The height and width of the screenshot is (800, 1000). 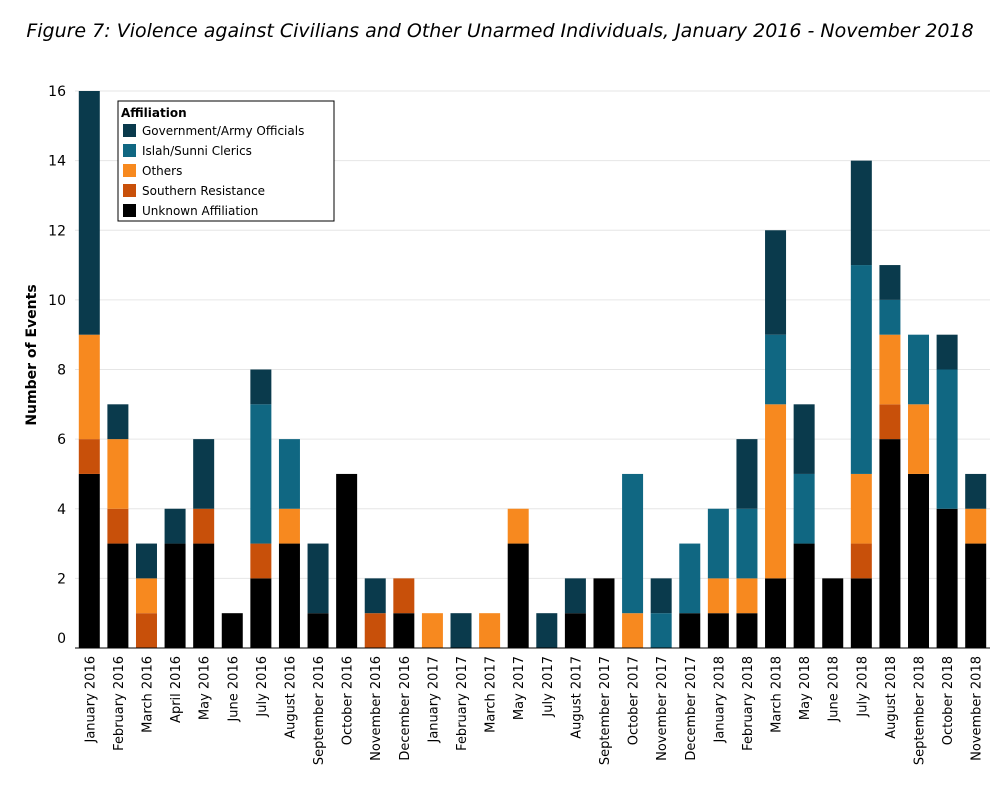 I want to click on x-tick-label: September 2016, so click(x=319, y=710).